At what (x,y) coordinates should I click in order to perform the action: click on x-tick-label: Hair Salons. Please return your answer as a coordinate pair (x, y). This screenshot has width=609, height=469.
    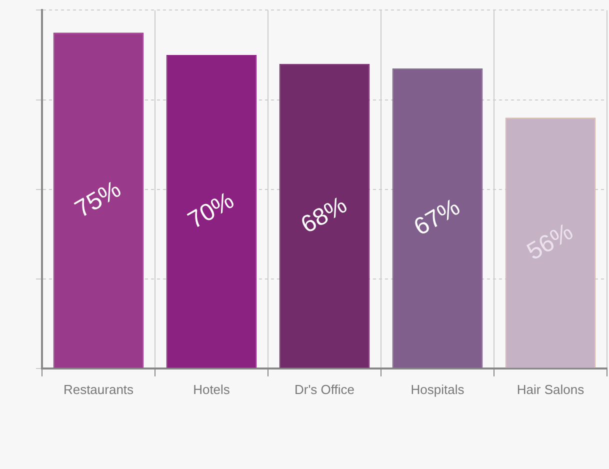
    Looking at the image, I should click on (550, 389).